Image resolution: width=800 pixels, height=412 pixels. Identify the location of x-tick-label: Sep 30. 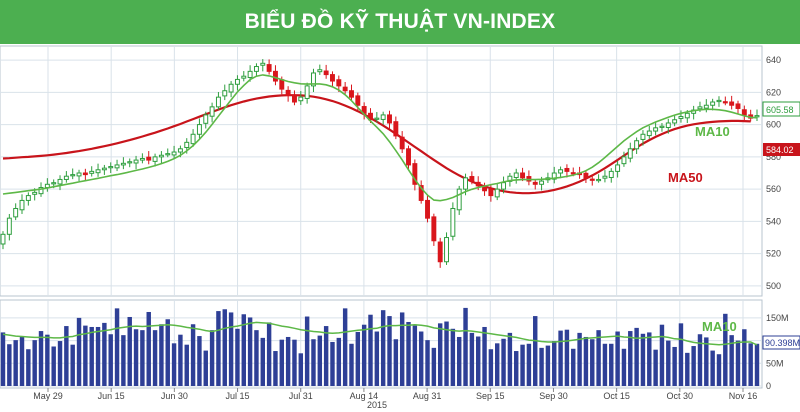
(553, 396).